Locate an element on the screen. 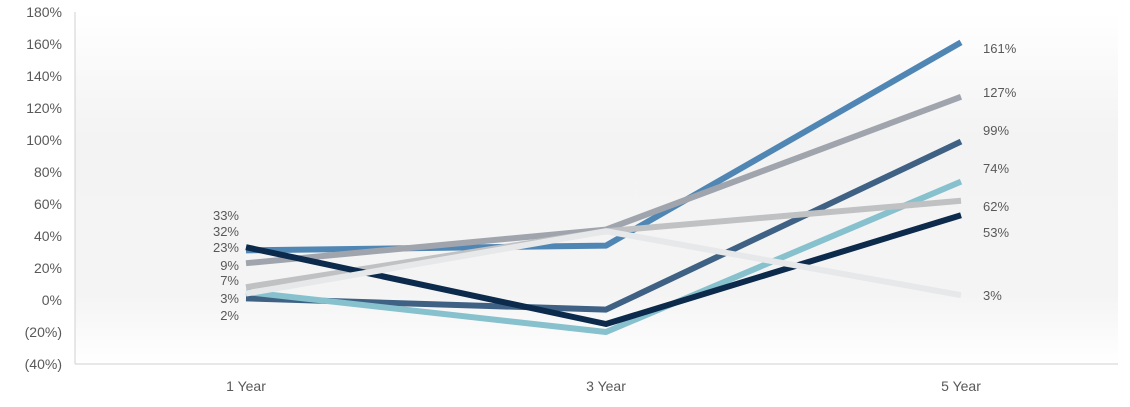 Image resolution: width=1130 pixels, height=407 pixels. x-axis-ticks: 1 Year 3 Year 5 Year is located at coordinates (603, 386).